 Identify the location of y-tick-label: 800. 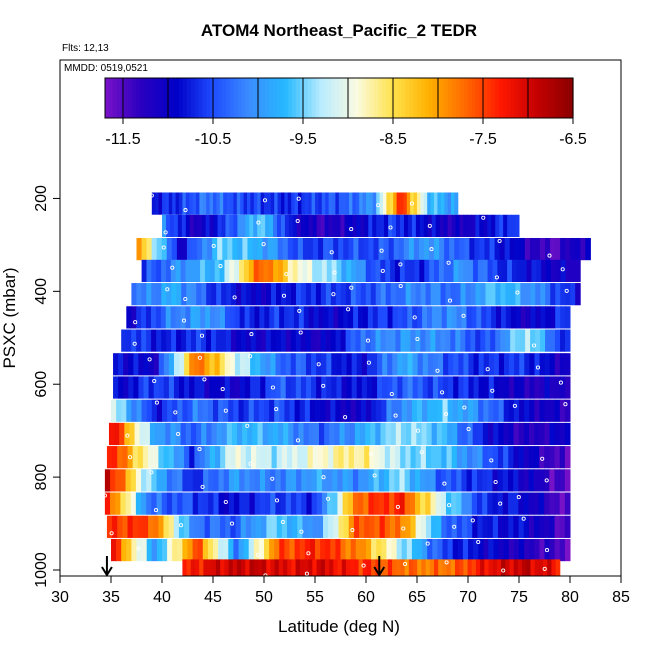
(41, 477).